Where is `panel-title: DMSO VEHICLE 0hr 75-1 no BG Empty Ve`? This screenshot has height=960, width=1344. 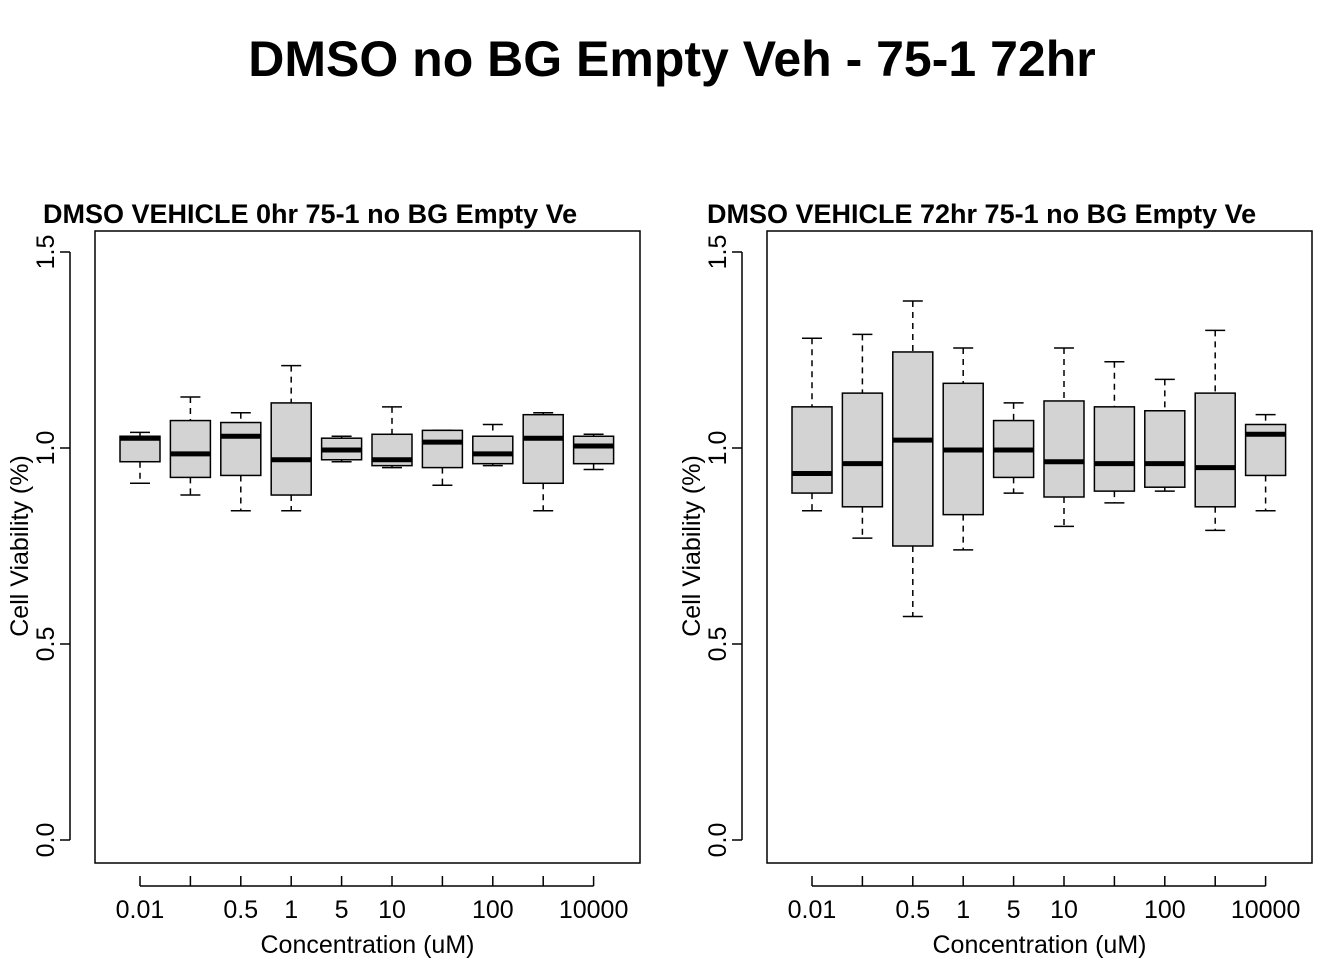
panel-title: DMSO VEHICLE 0hr 75-1 no BG Empty Ve is located at coordinates (310, 214).